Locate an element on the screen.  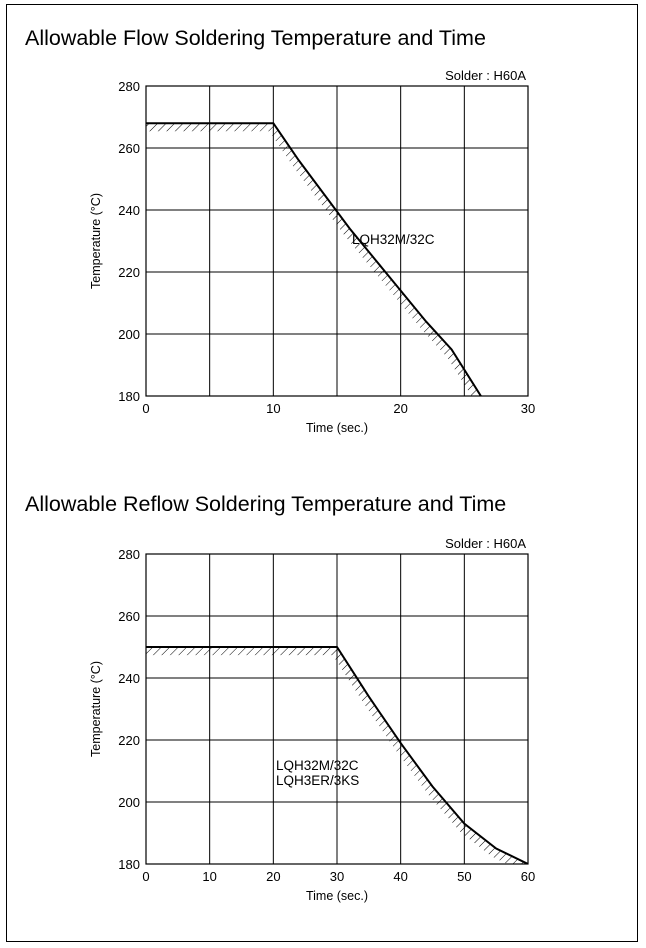
series-label: LQH32M/32C LQH3ER/3KS is located at coordinates (317, 773).